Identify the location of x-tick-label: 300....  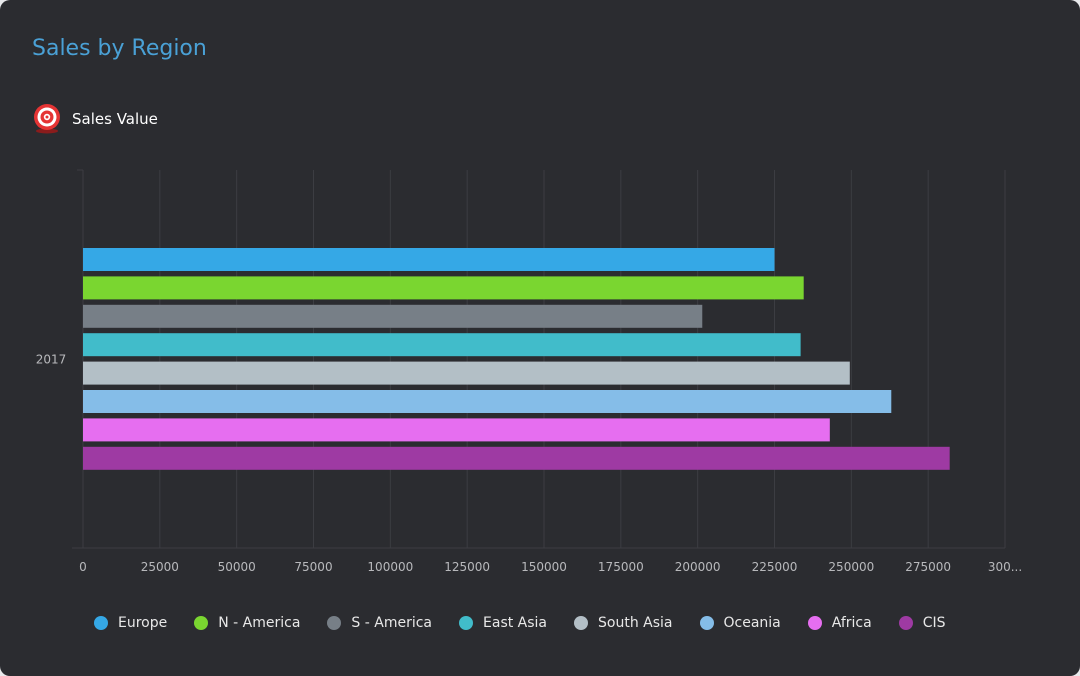
(1005, 567).